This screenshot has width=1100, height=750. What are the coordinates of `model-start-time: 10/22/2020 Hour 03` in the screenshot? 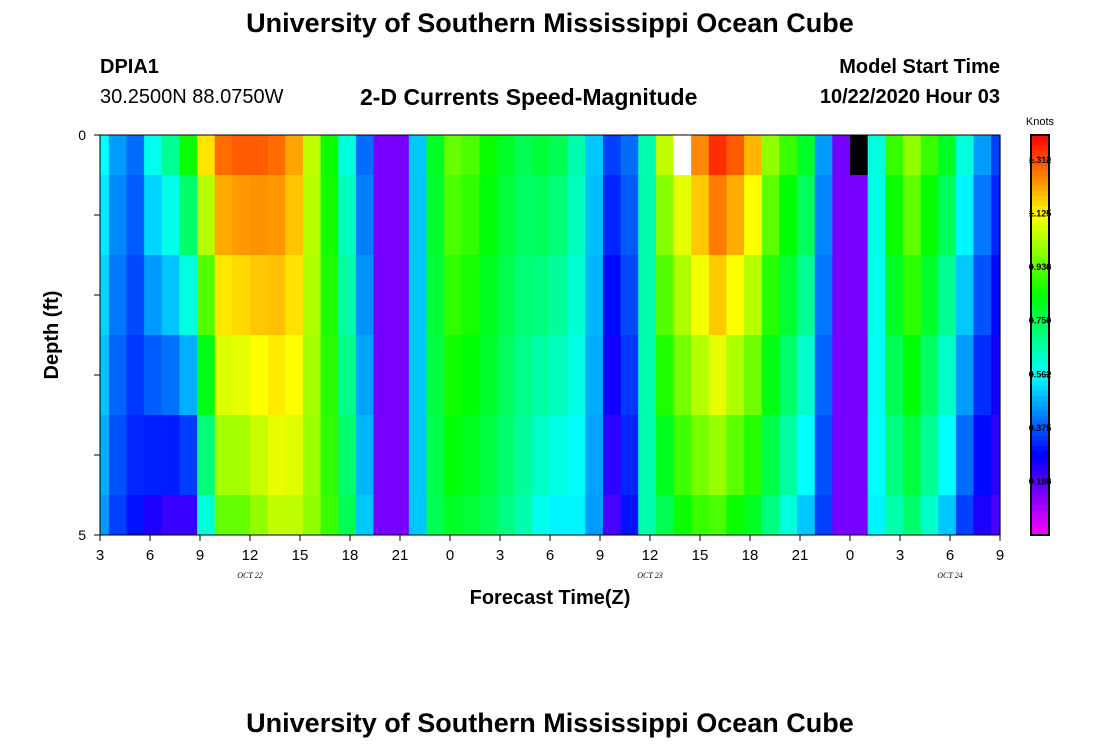 It's located at (909, 97).